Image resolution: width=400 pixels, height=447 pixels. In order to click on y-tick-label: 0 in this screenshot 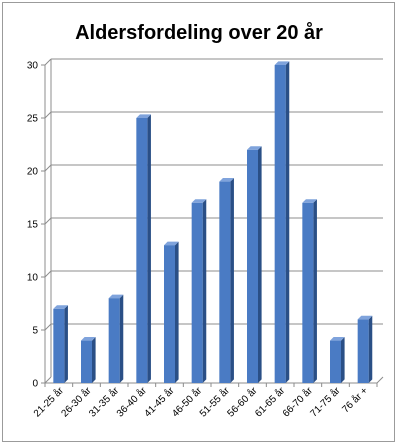, I will do `click(35, 384)`.